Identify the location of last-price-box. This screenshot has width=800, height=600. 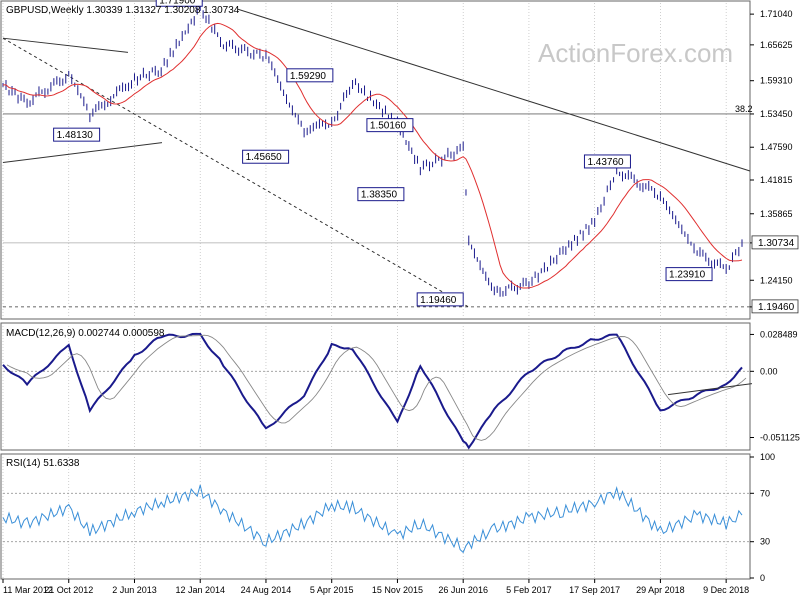
(775, 242).